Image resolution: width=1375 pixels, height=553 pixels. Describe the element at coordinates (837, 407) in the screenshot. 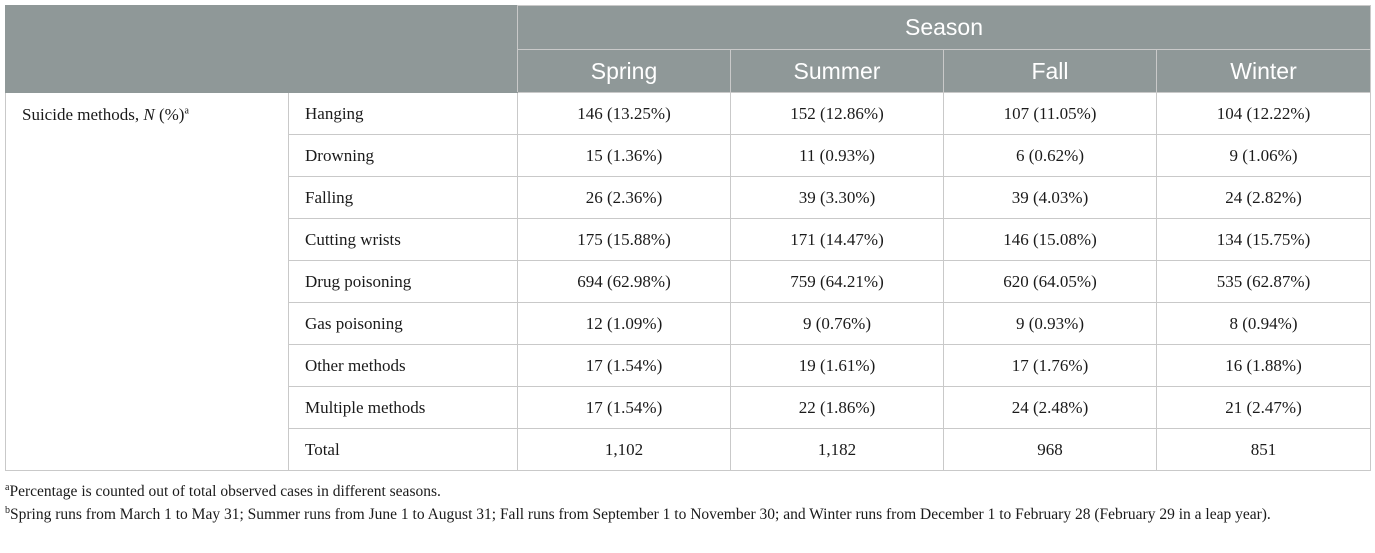

I see `value-cell: 22 (1.86%)` at that location.